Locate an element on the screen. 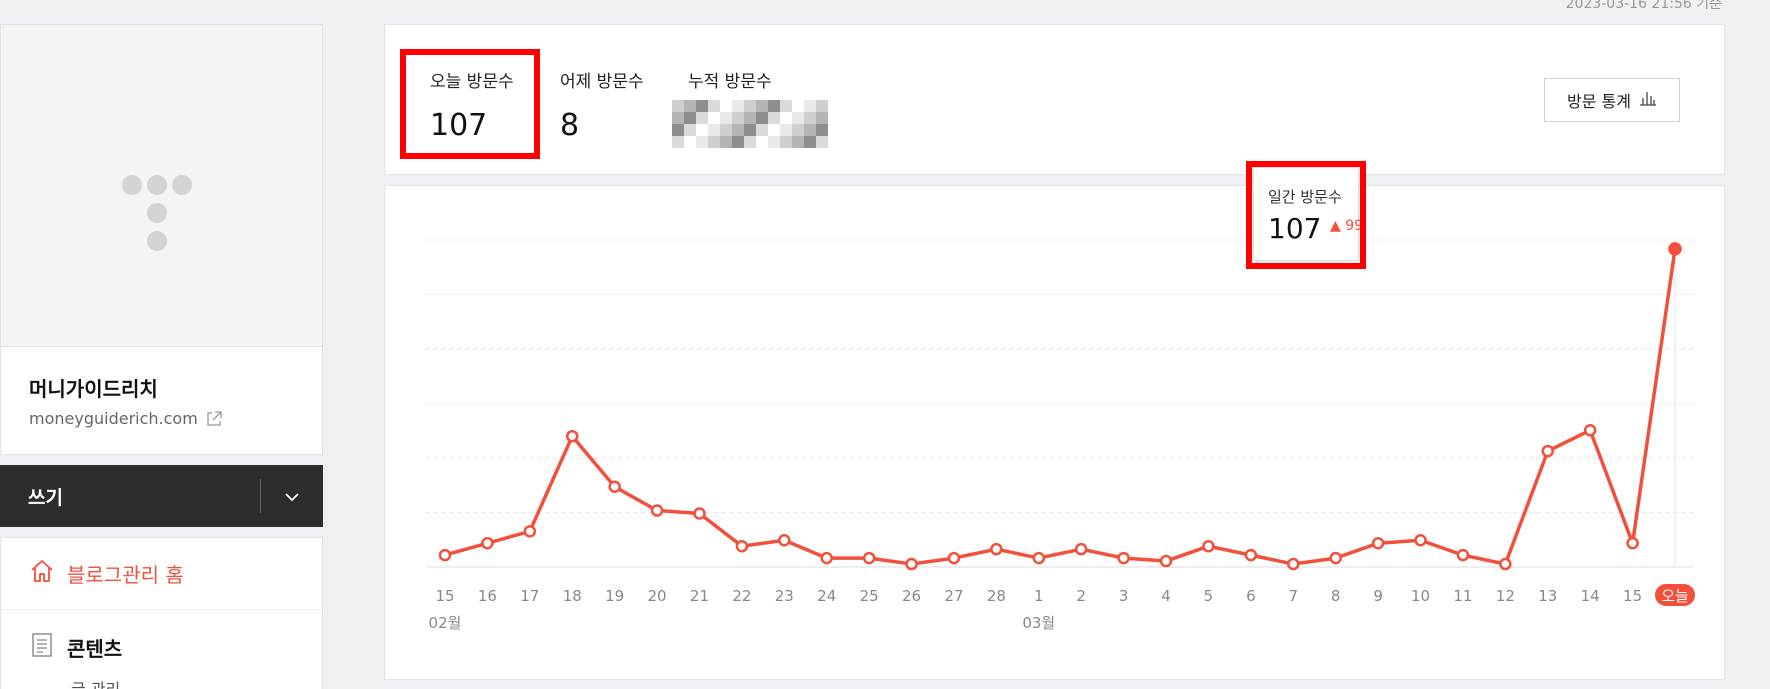 The width and height of the screenshot is (1770, 689). chart-x-tick-label: 2 is located at coordinates (1081, 596).